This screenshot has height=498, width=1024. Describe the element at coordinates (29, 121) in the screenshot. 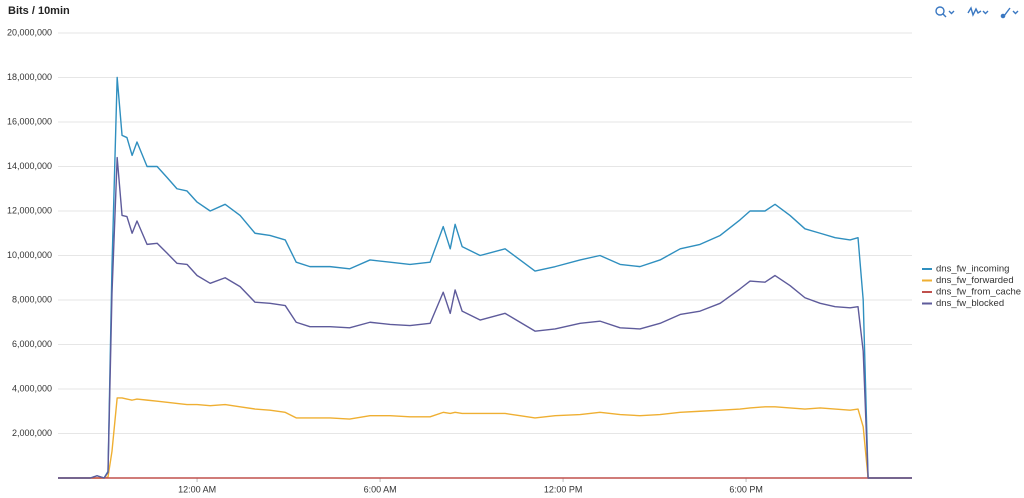

I see `y-tick-label: 16,000,000` at that location.